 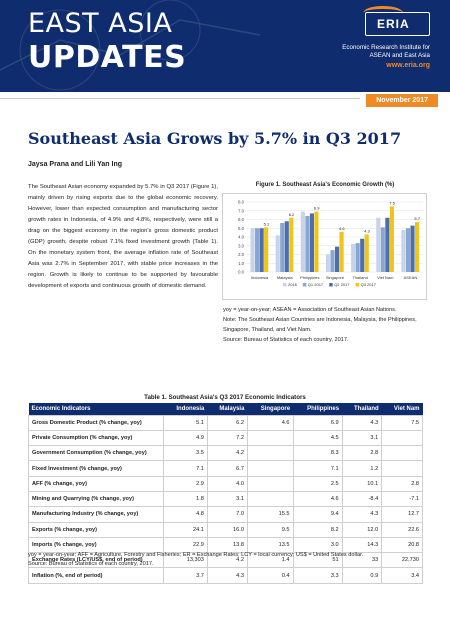 I want to click on category-label: Indonesia, so click(x=260, y=277).